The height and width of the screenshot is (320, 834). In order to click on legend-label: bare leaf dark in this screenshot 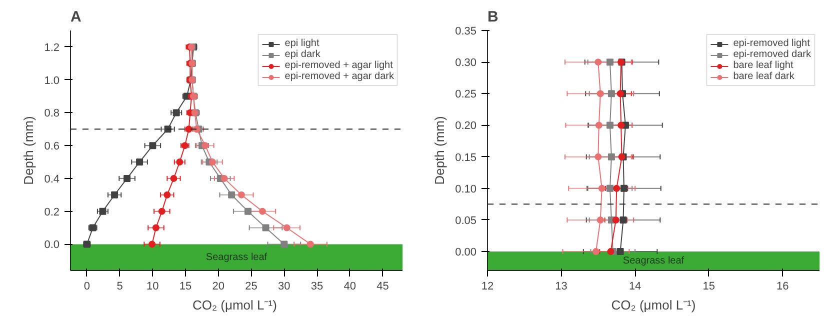, I will do `click(763, 76)`.